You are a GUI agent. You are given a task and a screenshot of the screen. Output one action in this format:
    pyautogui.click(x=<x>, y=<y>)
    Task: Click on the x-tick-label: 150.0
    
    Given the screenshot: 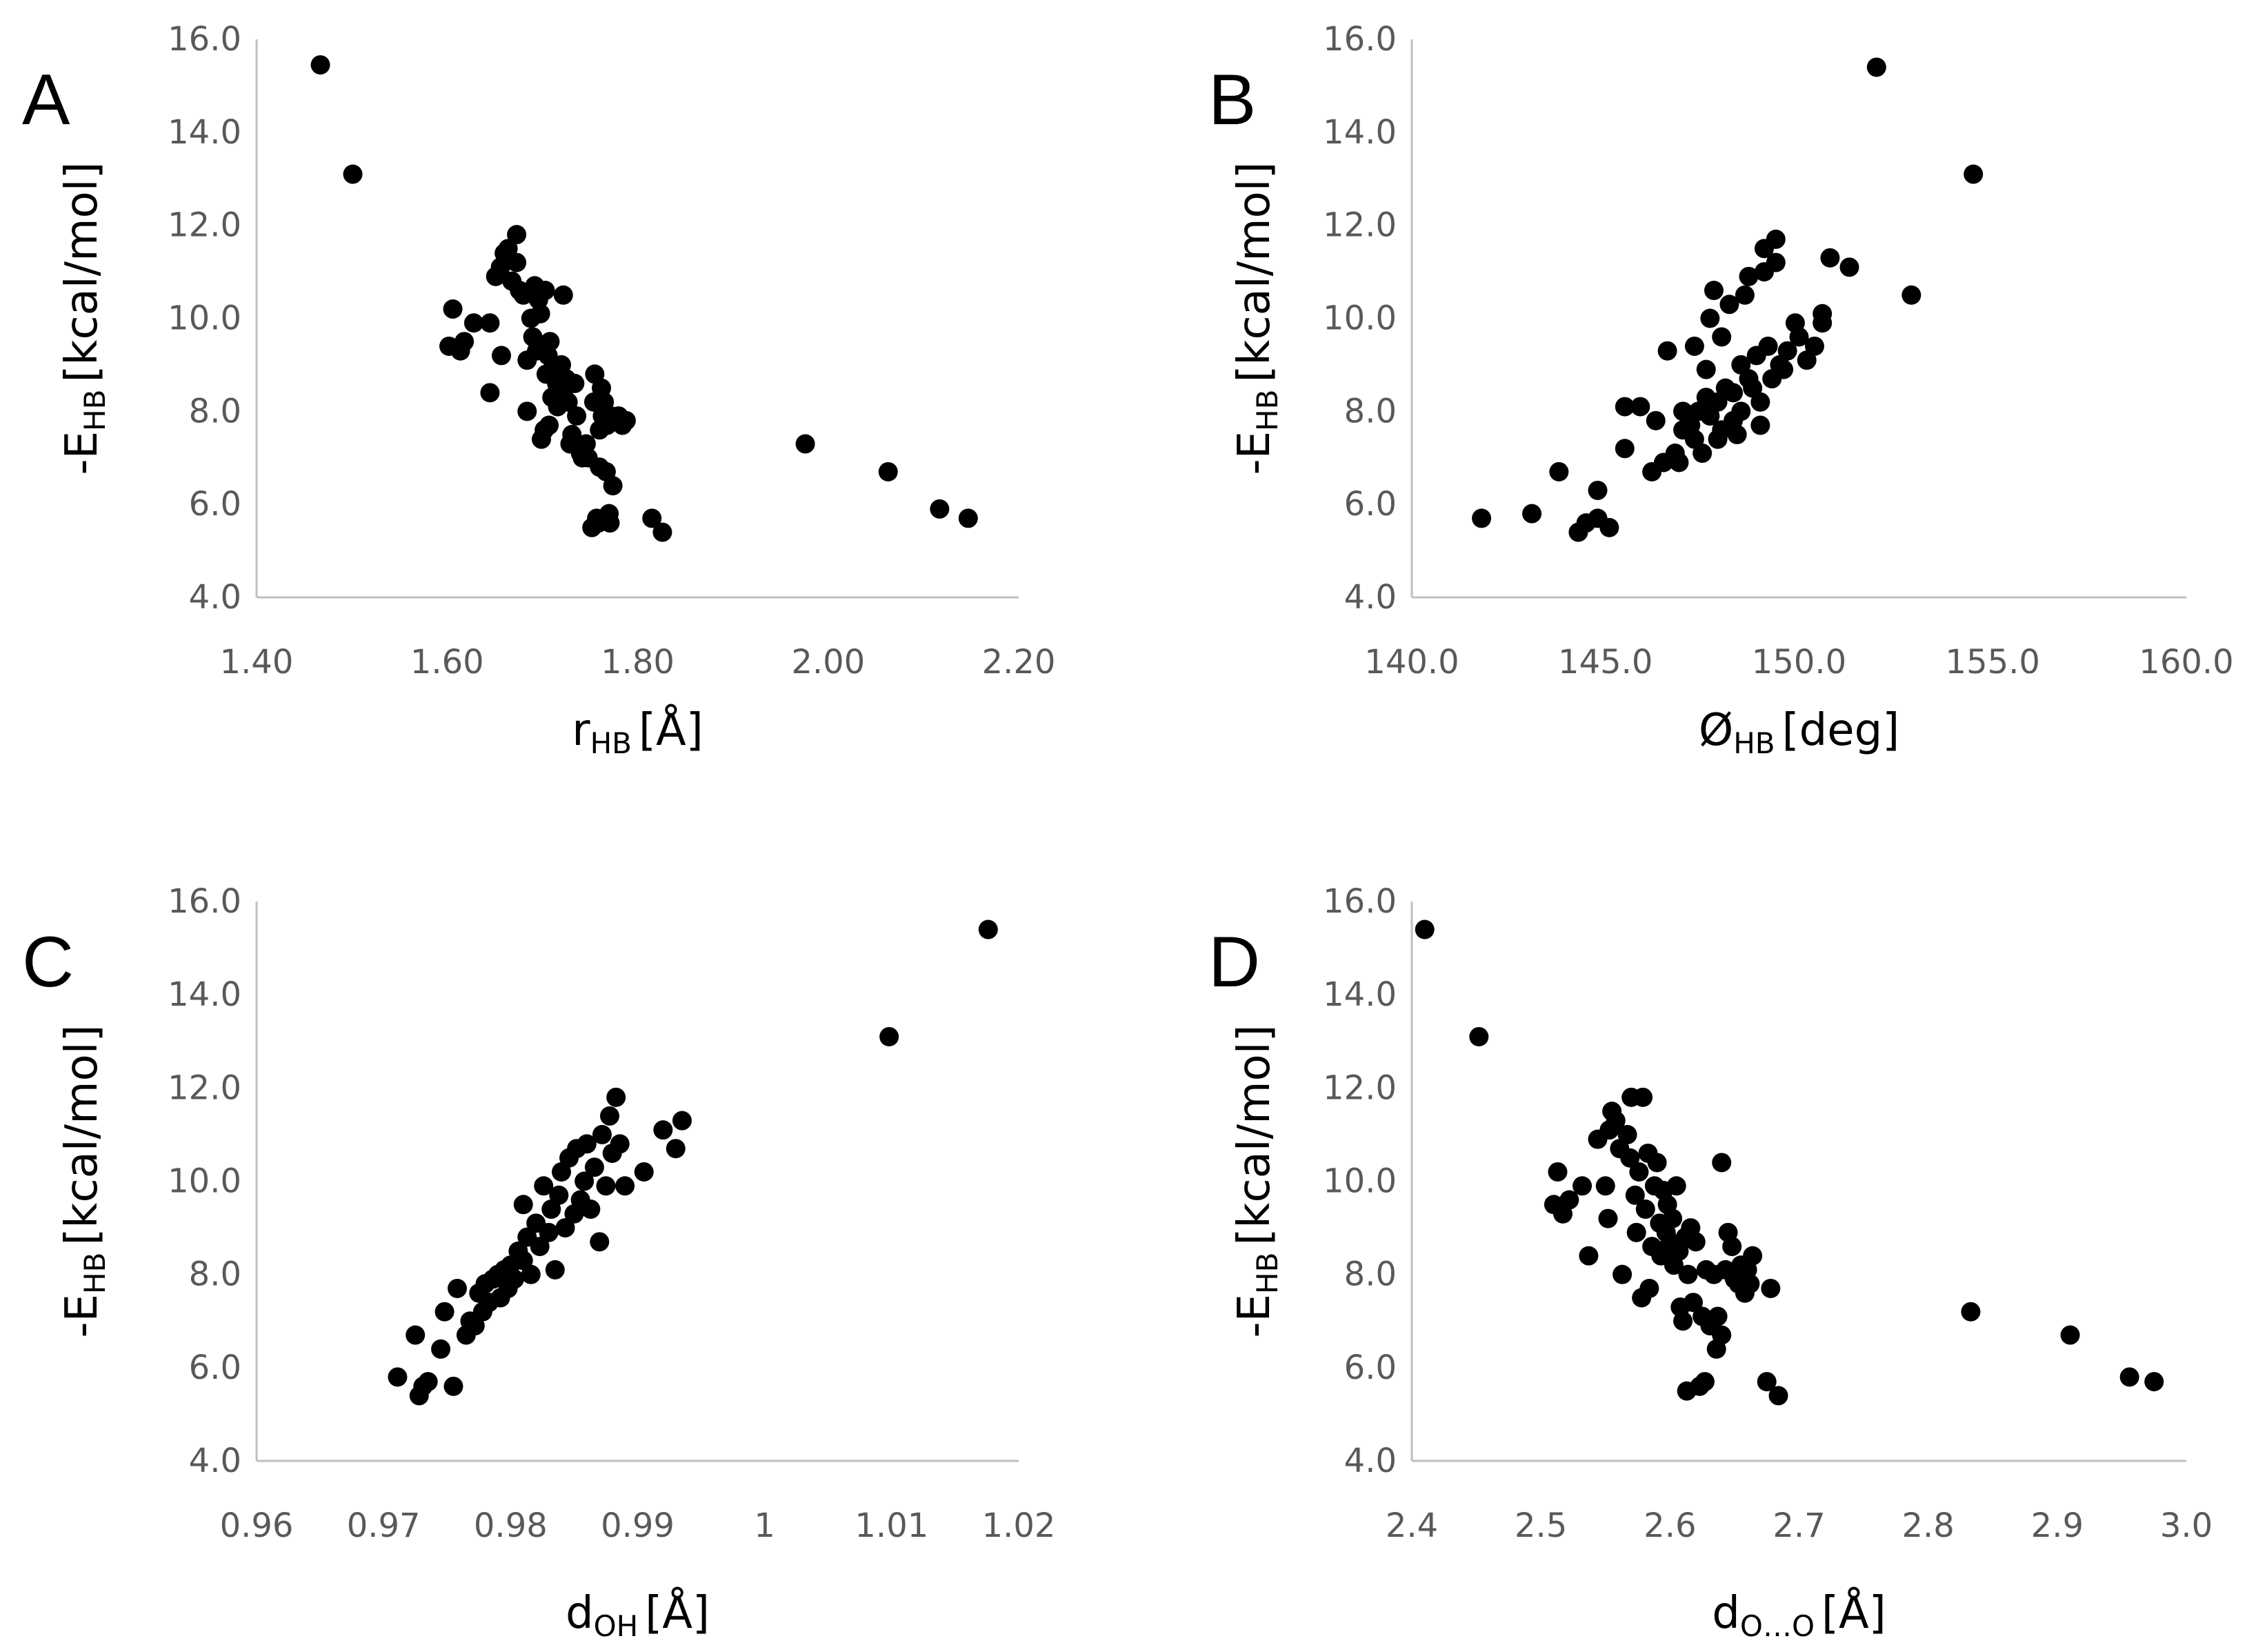 What is the action you would take?
    pyautogui.click(x=1799, y=662)
    